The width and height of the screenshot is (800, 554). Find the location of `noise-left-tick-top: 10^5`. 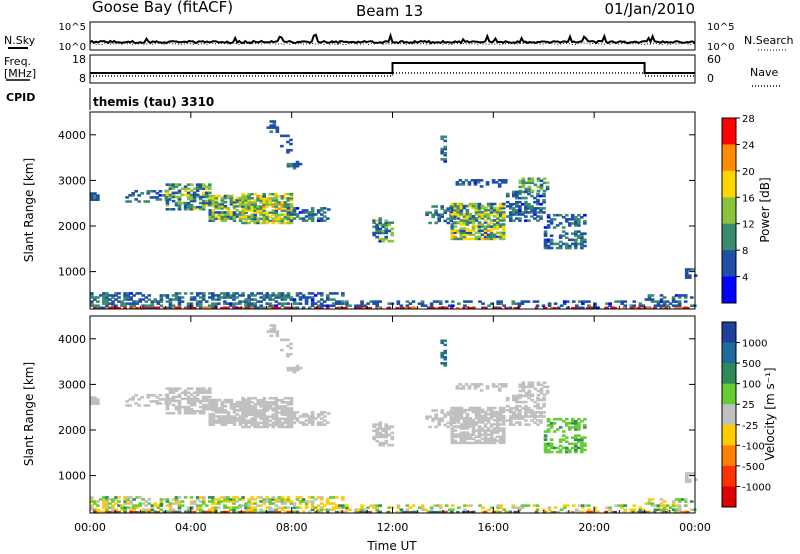

noise-left-tick-top: 10^5 is located at coordinates (72, 27).